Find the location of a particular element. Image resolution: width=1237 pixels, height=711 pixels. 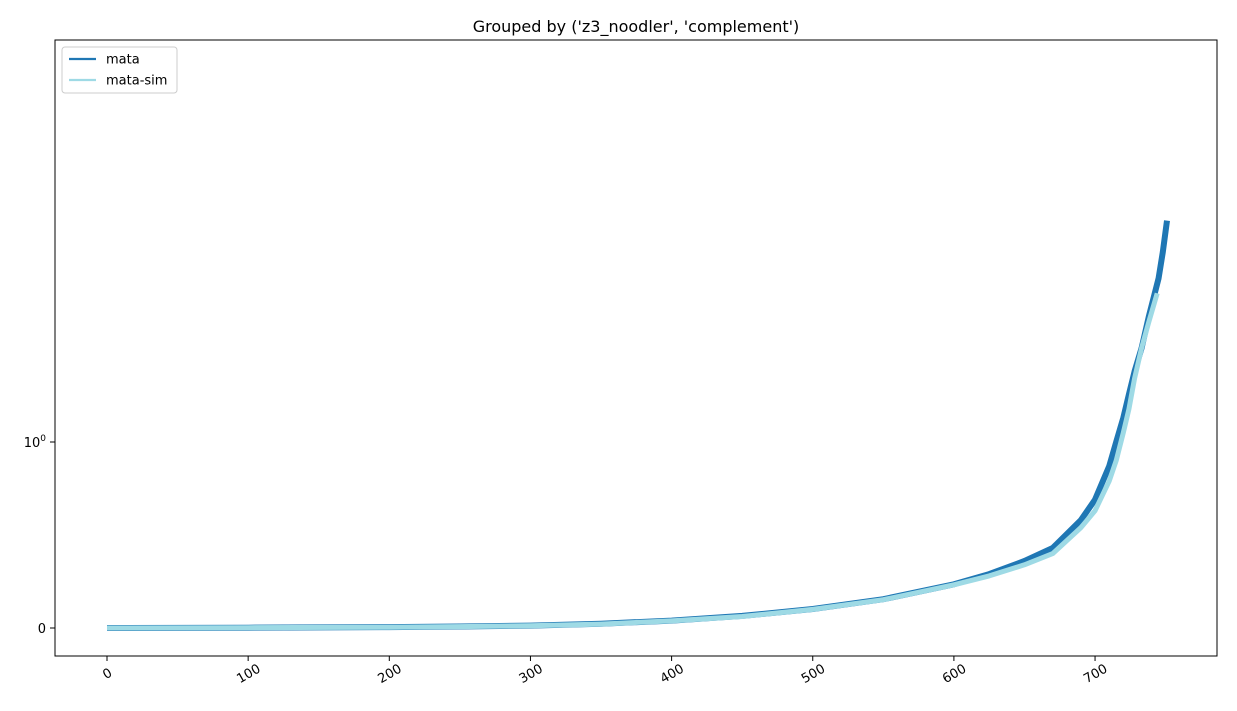

y-tick-label-exponent: 0 is located at coordinates (43, 439).